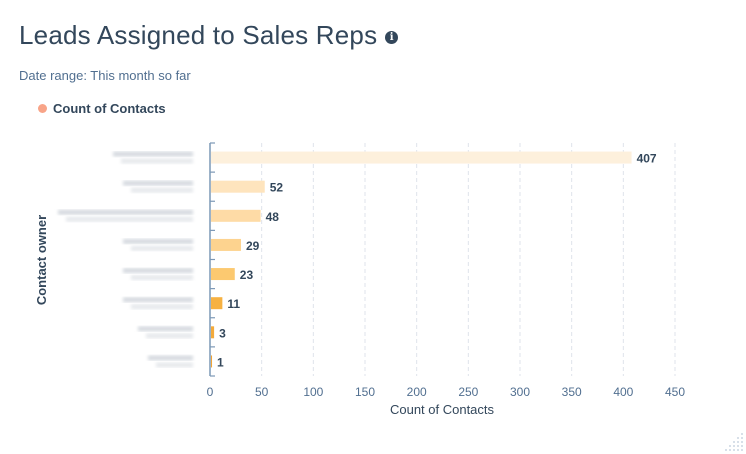 Image resolution: width=746 pixels, height=454 pixels. I want to click on legend-dot-icon, so click(42, 108).